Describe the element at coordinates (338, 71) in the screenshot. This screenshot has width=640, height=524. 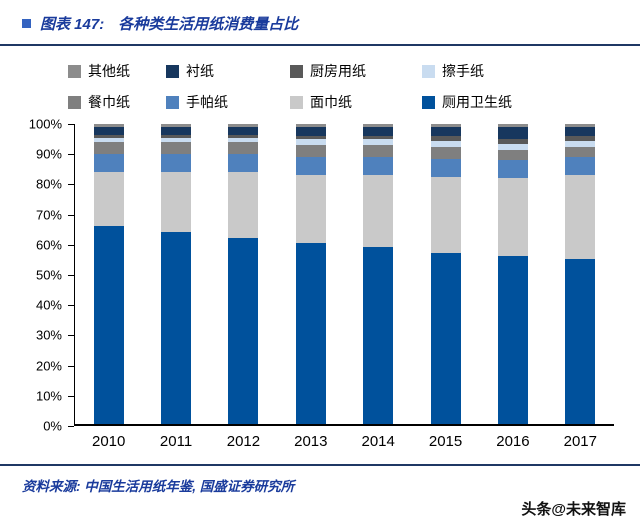
I see `legend-label: 厨房用纸` at that location.